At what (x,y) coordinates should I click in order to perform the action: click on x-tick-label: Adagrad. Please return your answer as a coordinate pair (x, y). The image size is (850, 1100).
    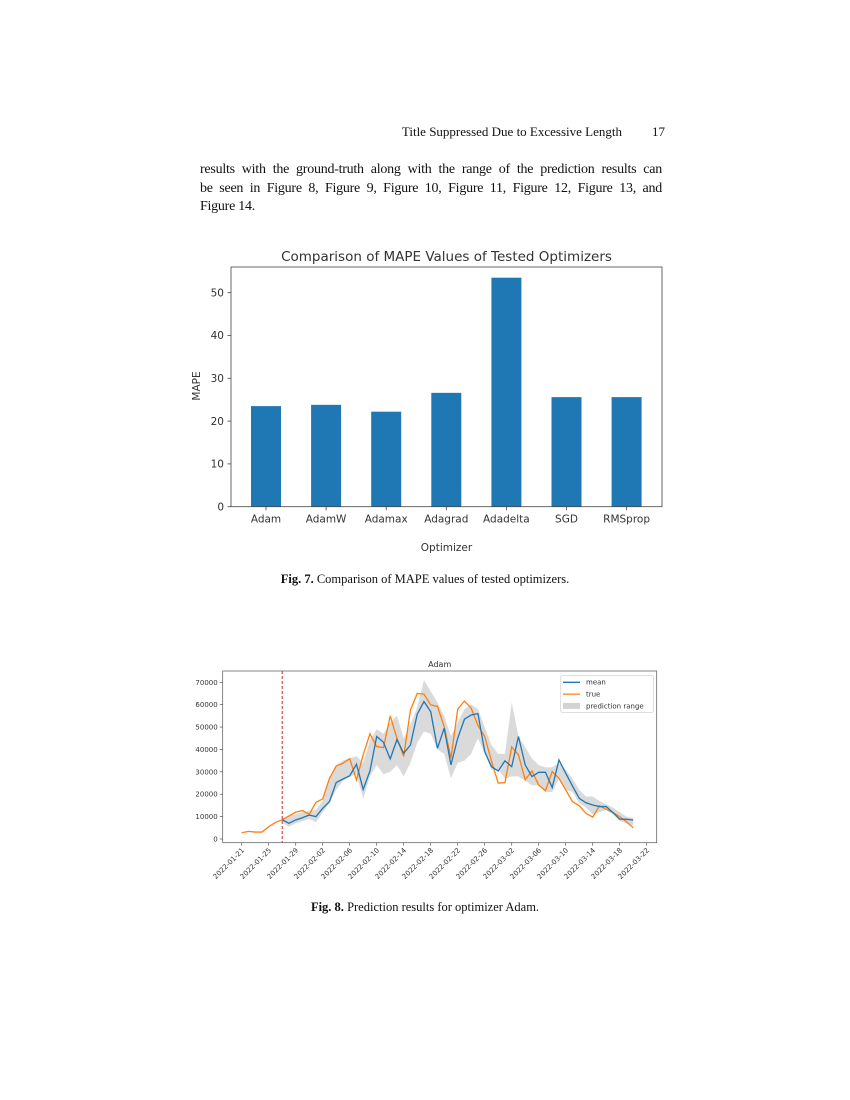
    Looking at the image, I should click on (446, 520).